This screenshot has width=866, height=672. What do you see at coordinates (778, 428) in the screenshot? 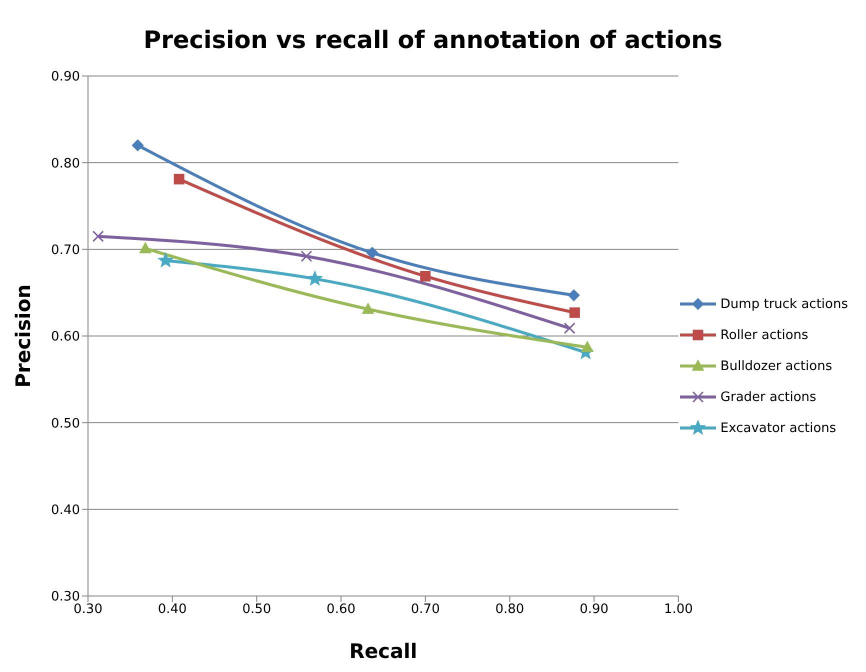
I see `legend-label: Excavator actions` at bounding box center [778, 428].